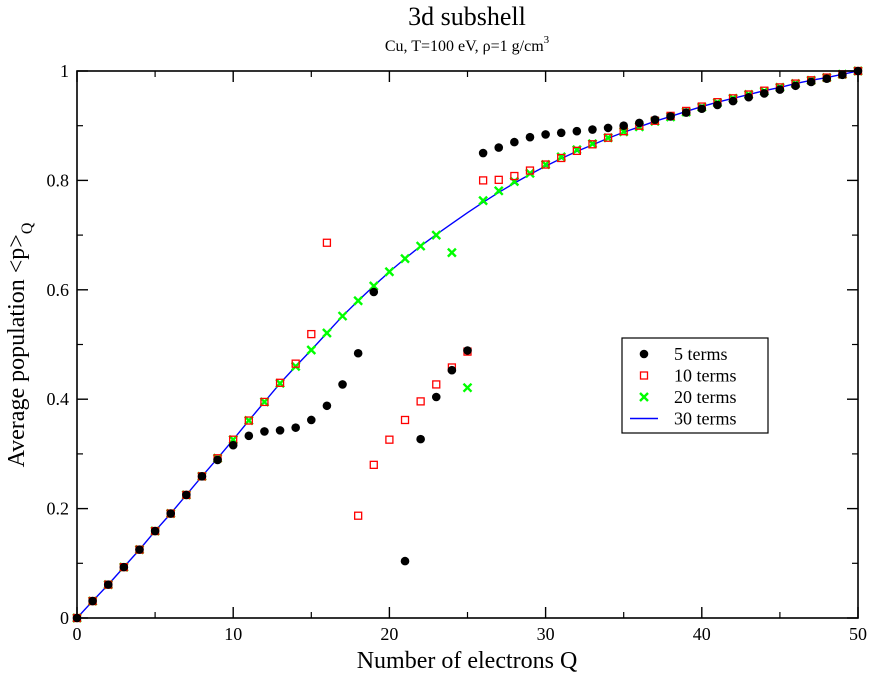 This screenshot has width=872, height=674. What do you see at coordinates (467, 44) in the screenshot?
I see `chart-subtitle: Cu, T=100 eV, ρ=1 g/cm3` at bounding box center [467, 44].